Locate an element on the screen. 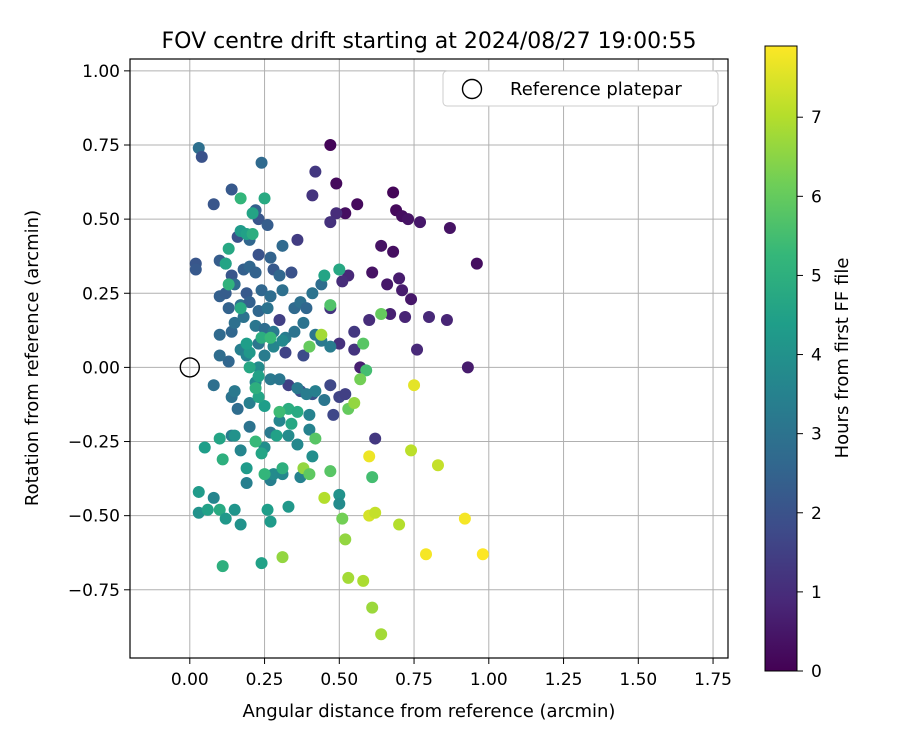  y-tick-label: 0.50 is located at coordinates (101, 220).